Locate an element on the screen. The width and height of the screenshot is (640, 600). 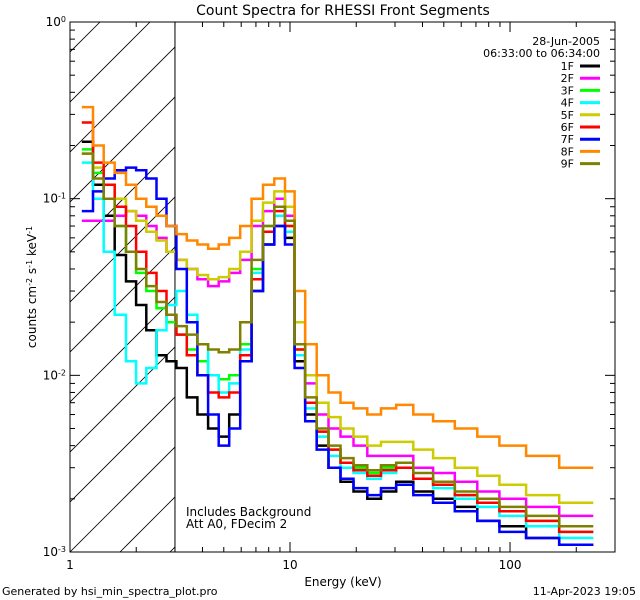
legend-label-4f: 4F is located at coordinates (567, 103).